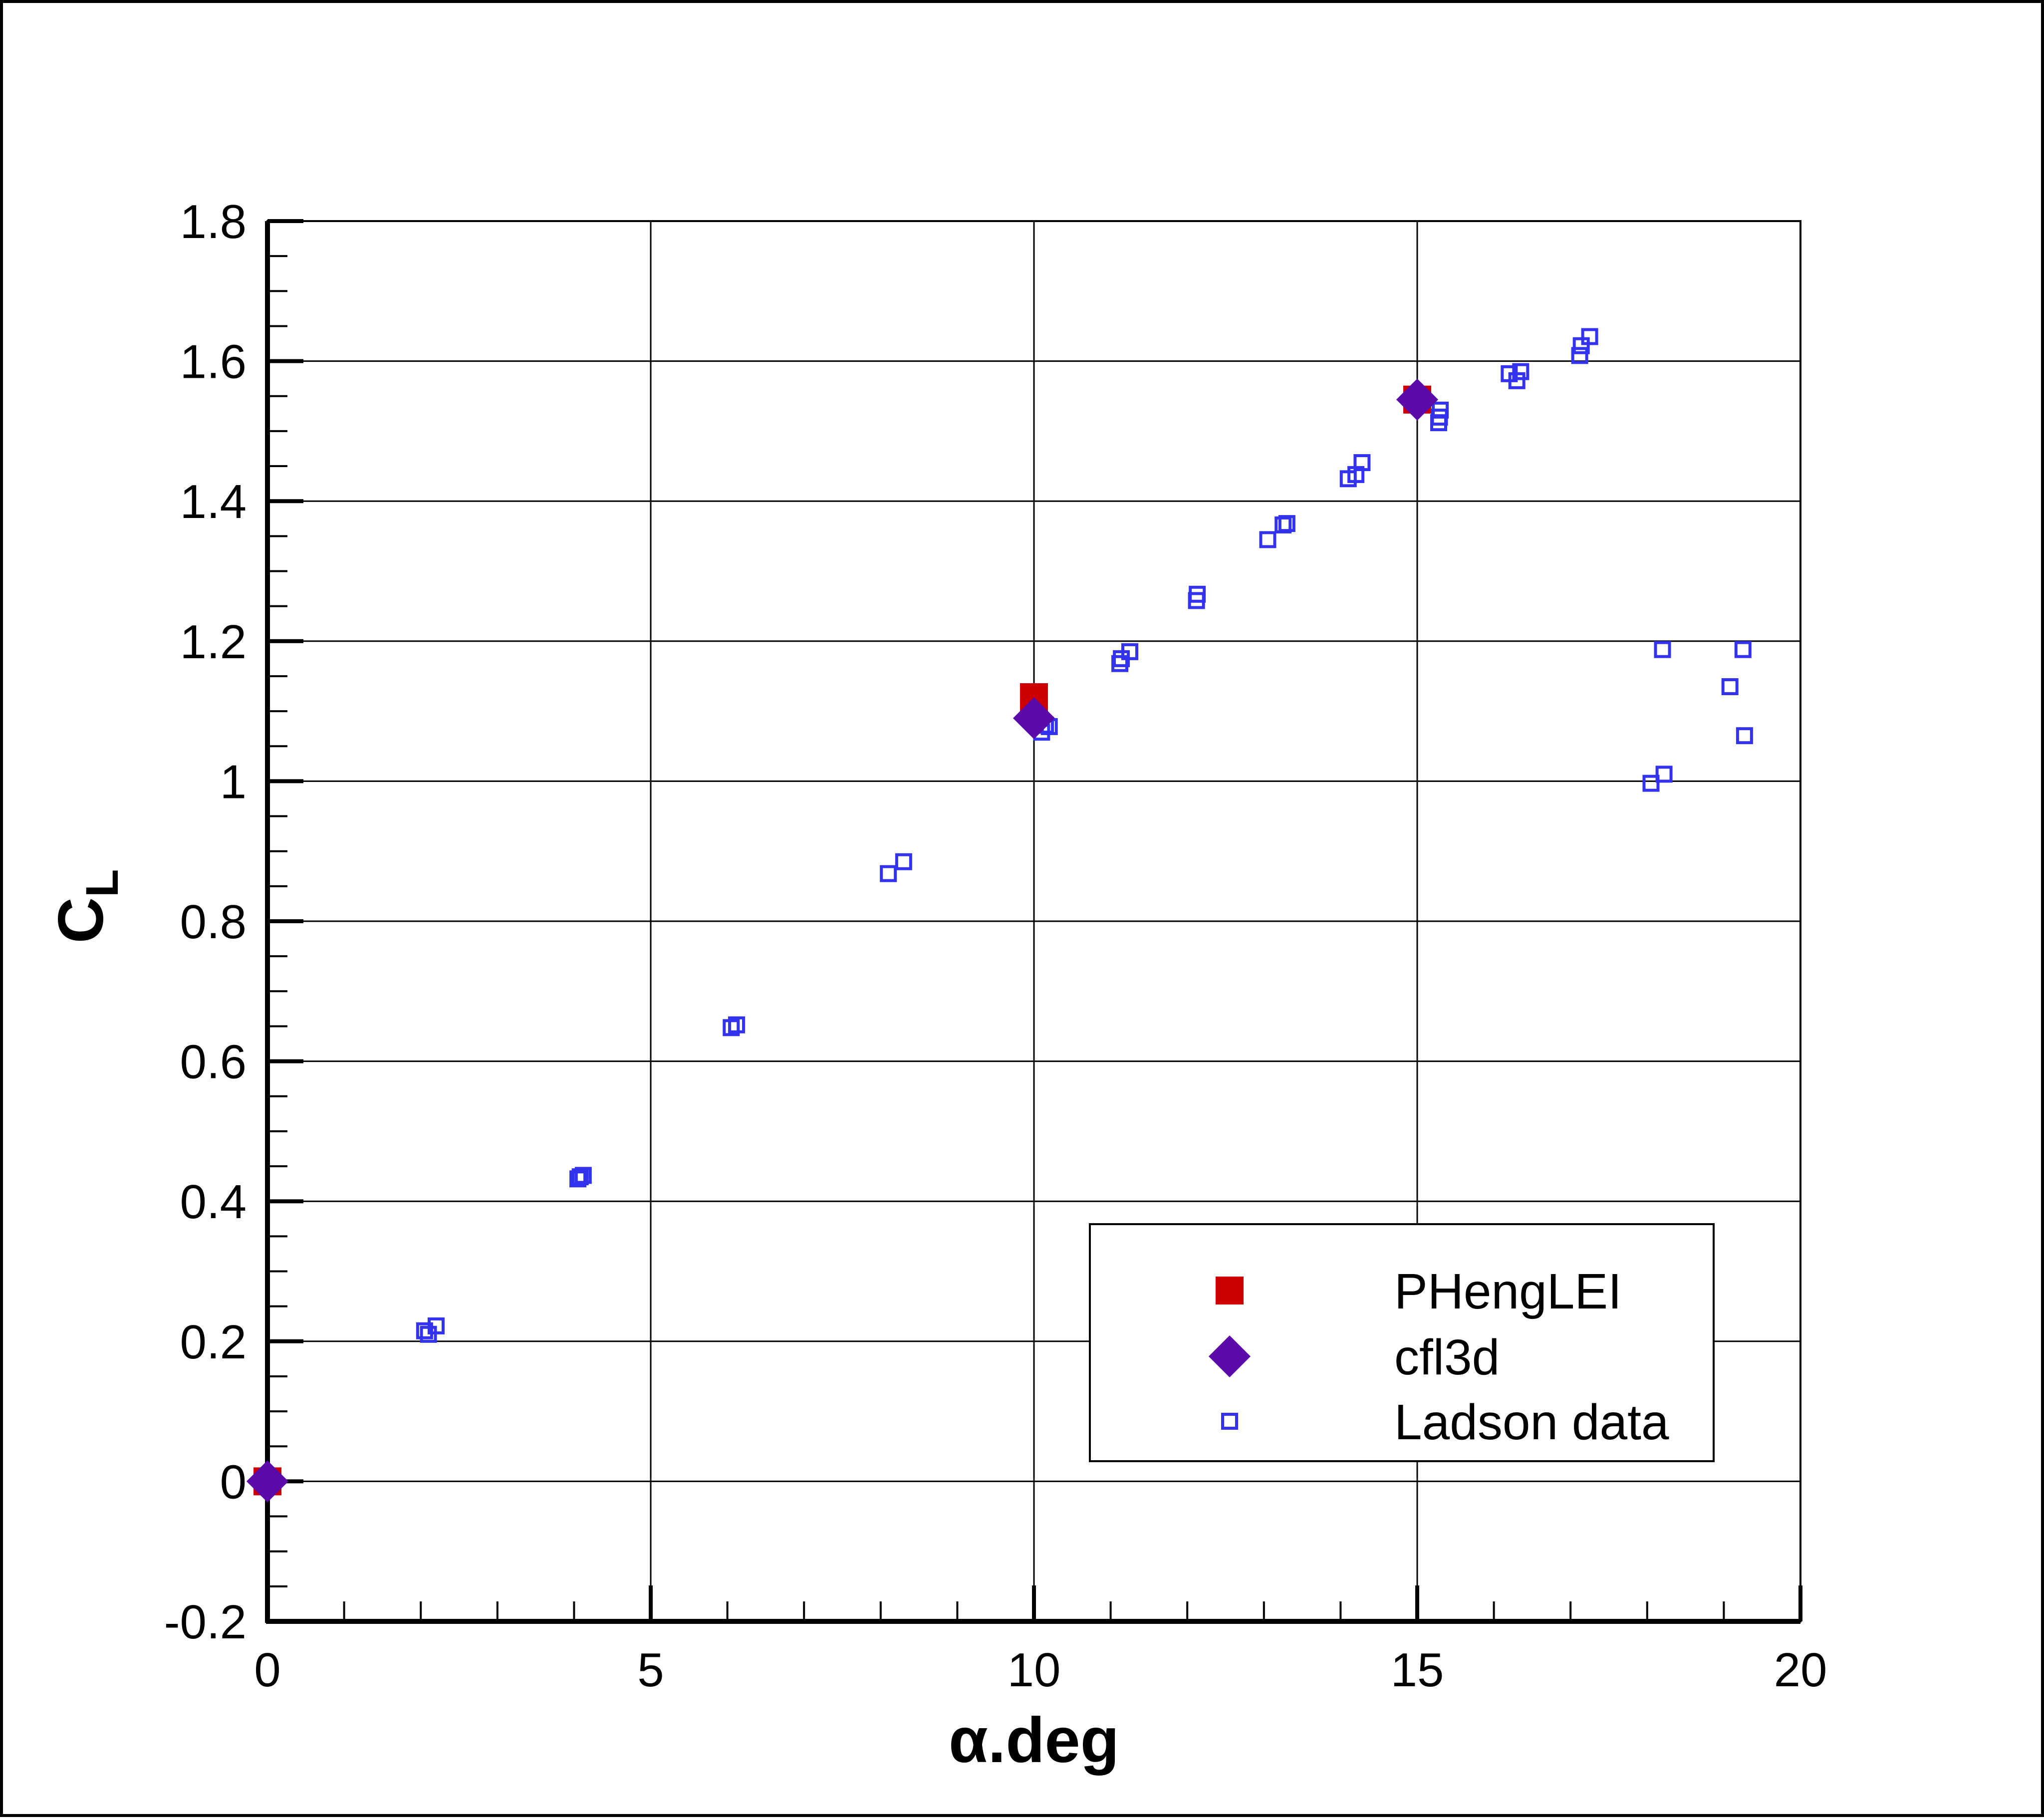  Describe the element at coordinates (213, 922) in the screenshot. I see `y-tick-label: 0.8` at that location.